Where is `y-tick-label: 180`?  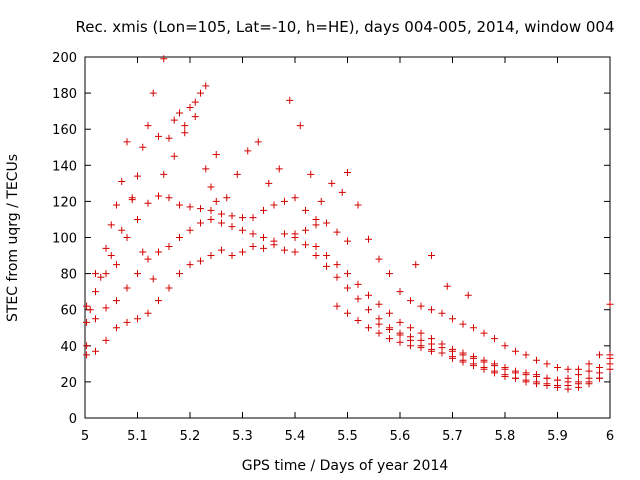 y-tick-label: 180 is located at coordinates (64, 94).